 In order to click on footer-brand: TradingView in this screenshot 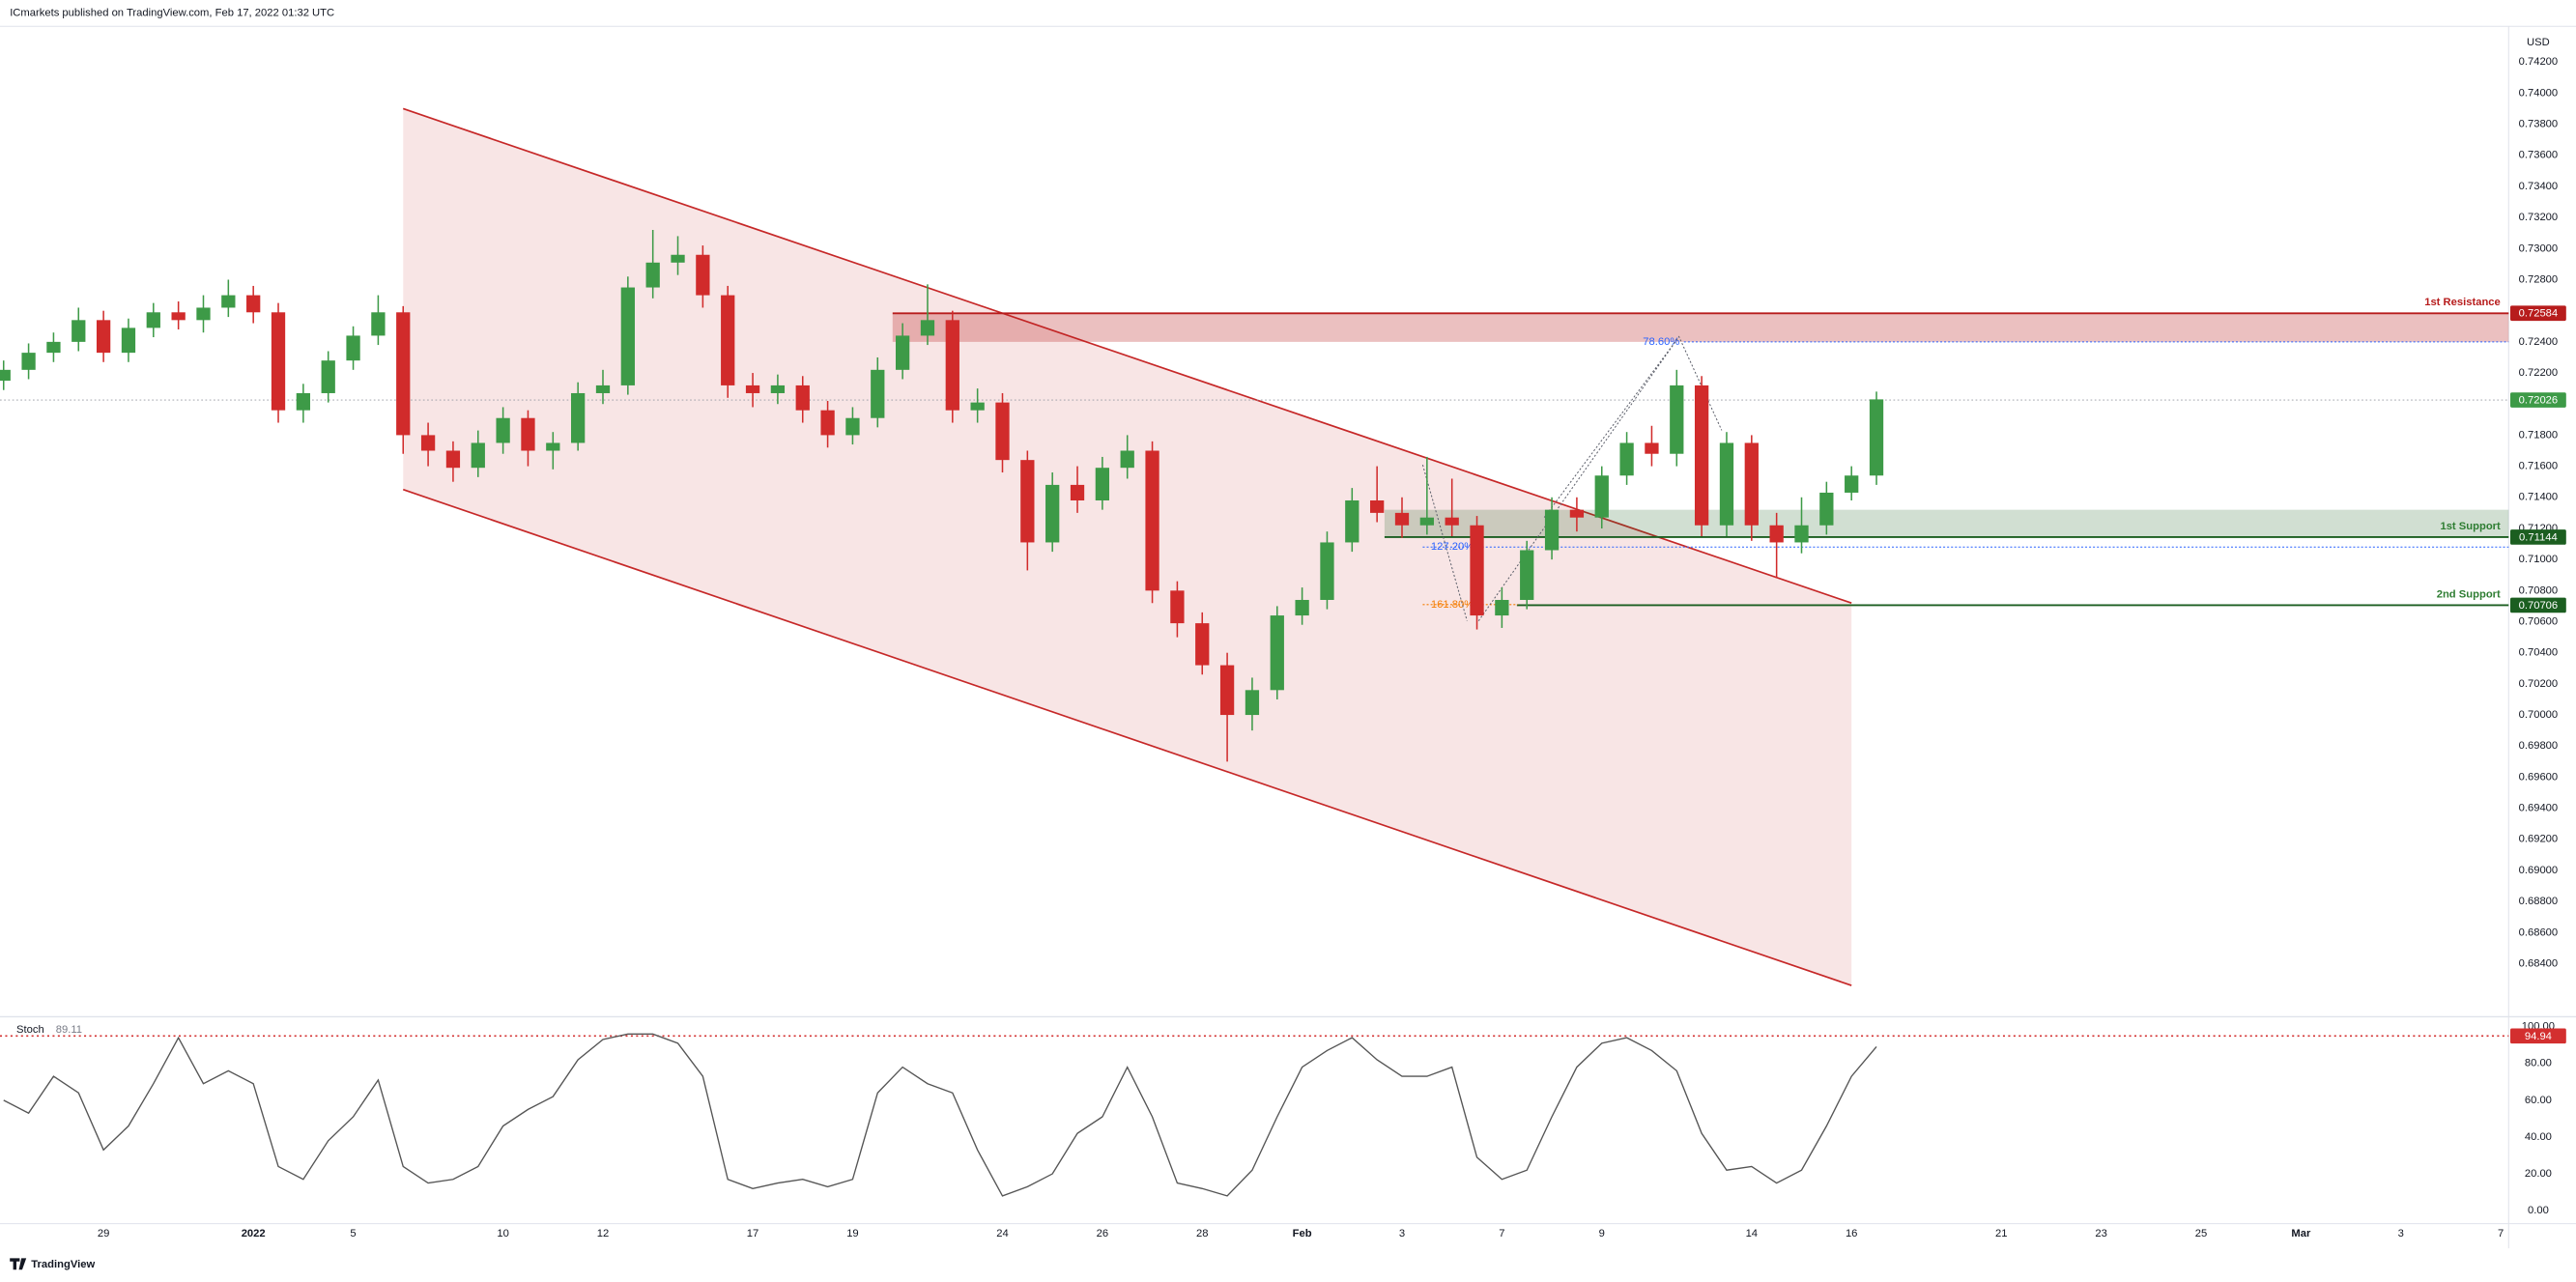, I will do `click(63, 1265)`.